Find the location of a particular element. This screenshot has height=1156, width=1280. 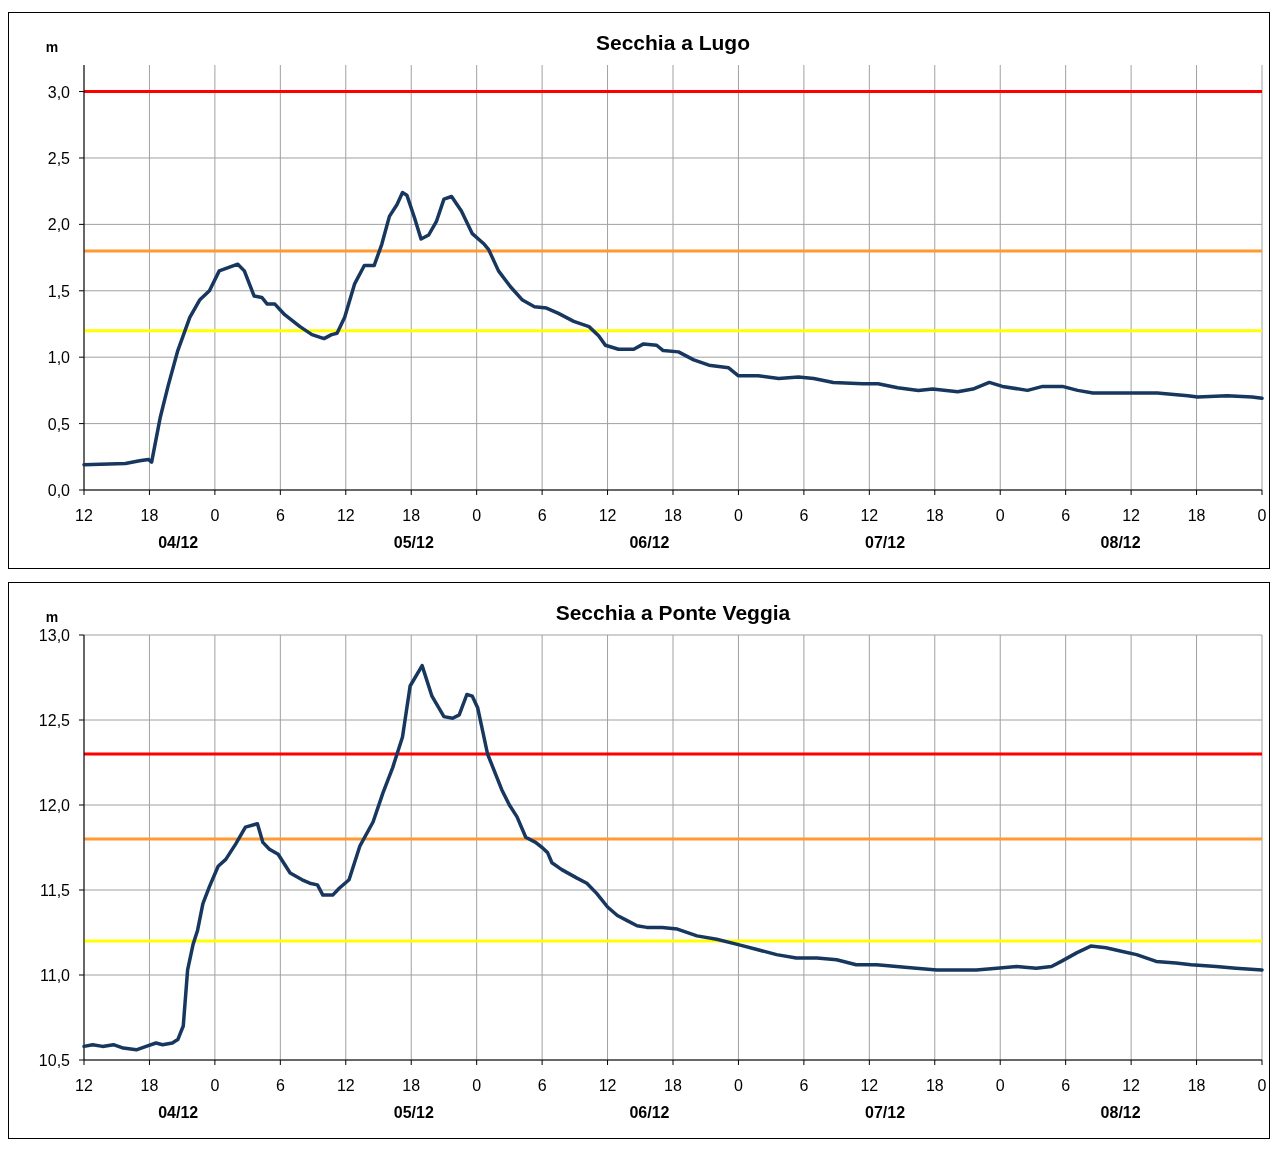

y-tick-label: 0,5 is located at coordinates (59, 424).